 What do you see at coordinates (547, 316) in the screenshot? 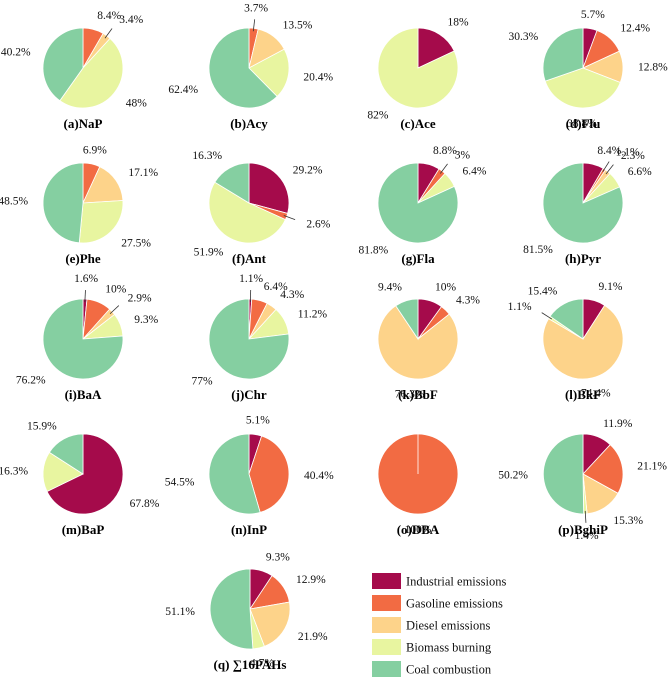
I see `leader-l-bkf-biomass` at bounding box center [547, 316].